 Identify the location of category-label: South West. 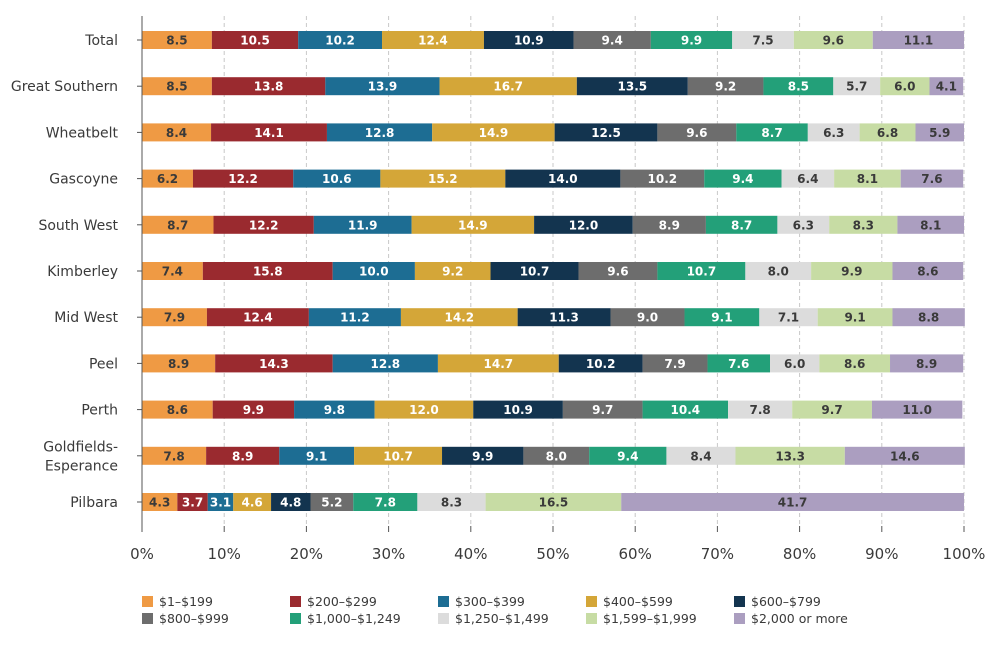
(78, 226).